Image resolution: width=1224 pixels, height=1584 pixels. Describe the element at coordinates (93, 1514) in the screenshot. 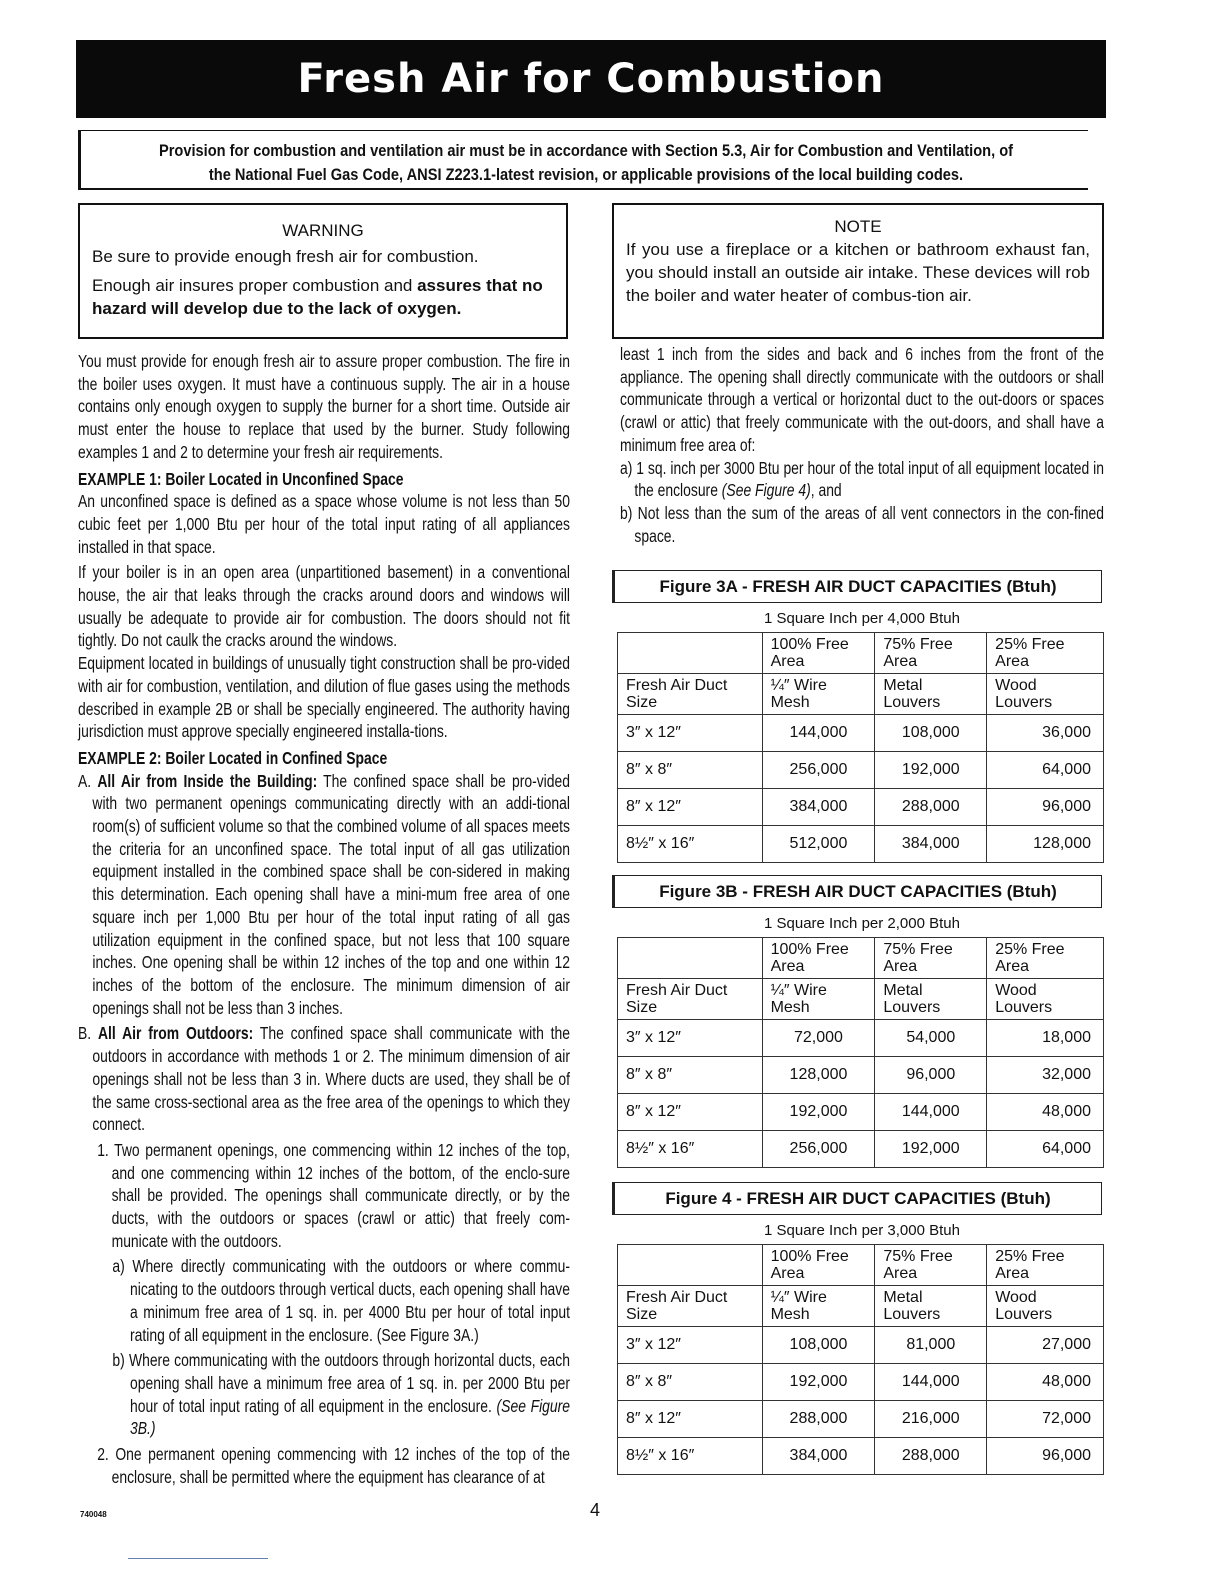

I see `document-code: 740048` at that location.